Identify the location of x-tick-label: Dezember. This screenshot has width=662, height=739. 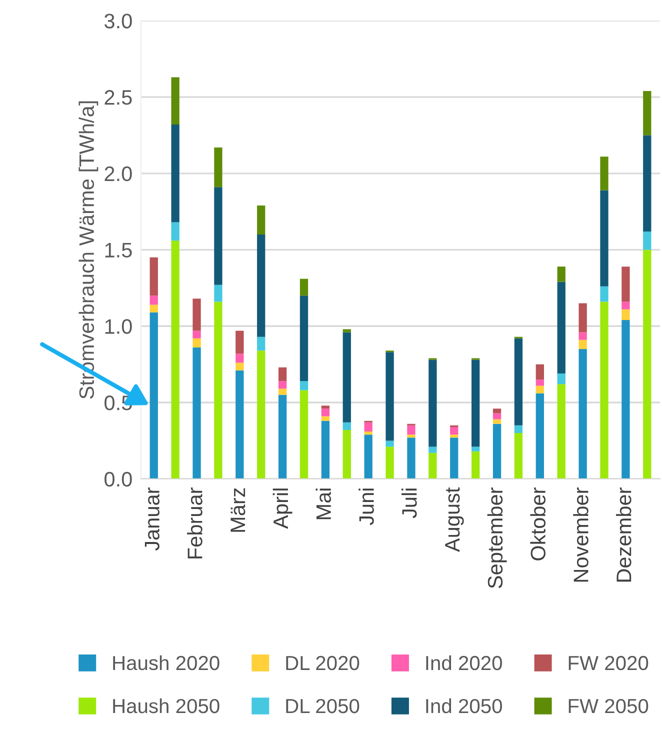
(624, 535).